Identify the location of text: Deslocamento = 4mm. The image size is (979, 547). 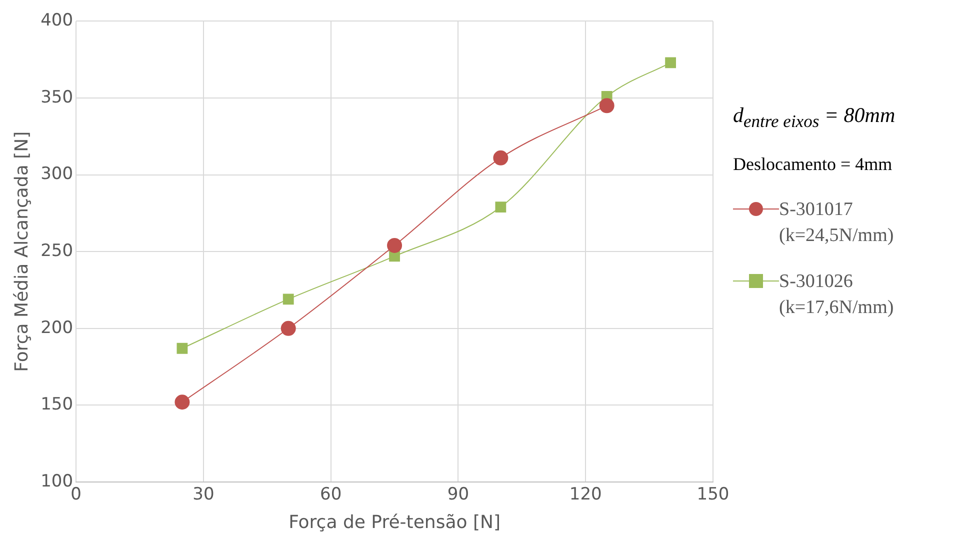
(813, 165).